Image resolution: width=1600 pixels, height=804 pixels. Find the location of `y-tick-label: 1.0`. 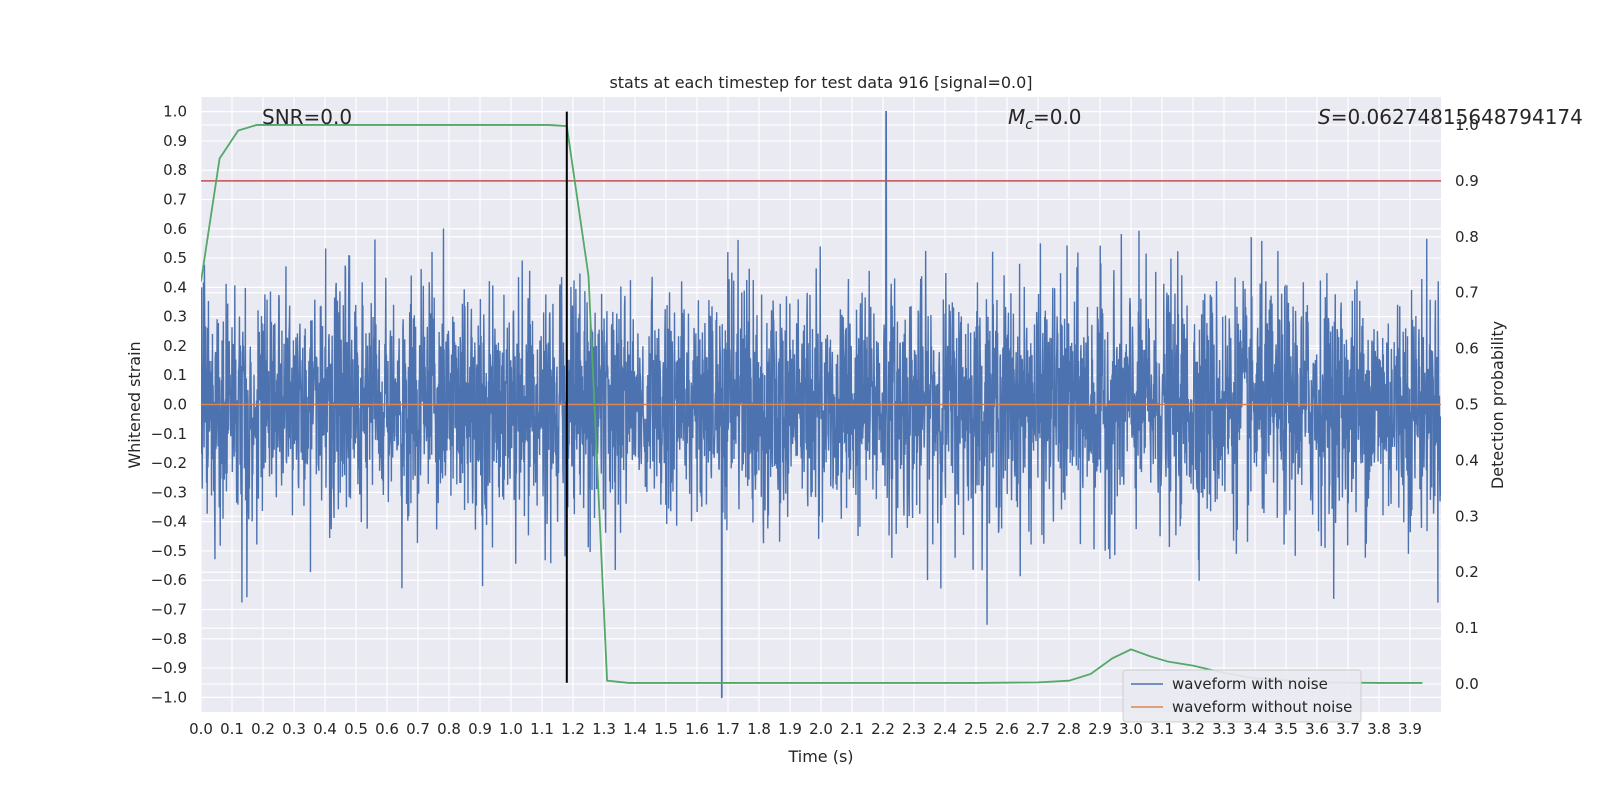

y-tick-label: 1.0 is located at coordinates (175, 112).